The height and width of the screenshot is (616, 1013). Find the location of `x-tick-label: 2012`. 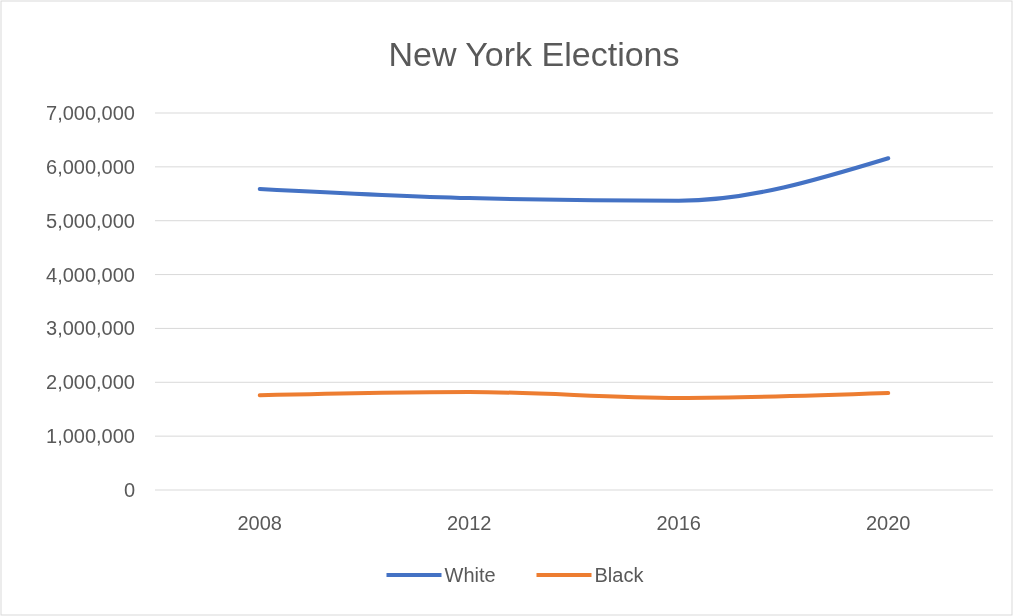

x-tick-label: 2012 is located at coordinates (469, 523).